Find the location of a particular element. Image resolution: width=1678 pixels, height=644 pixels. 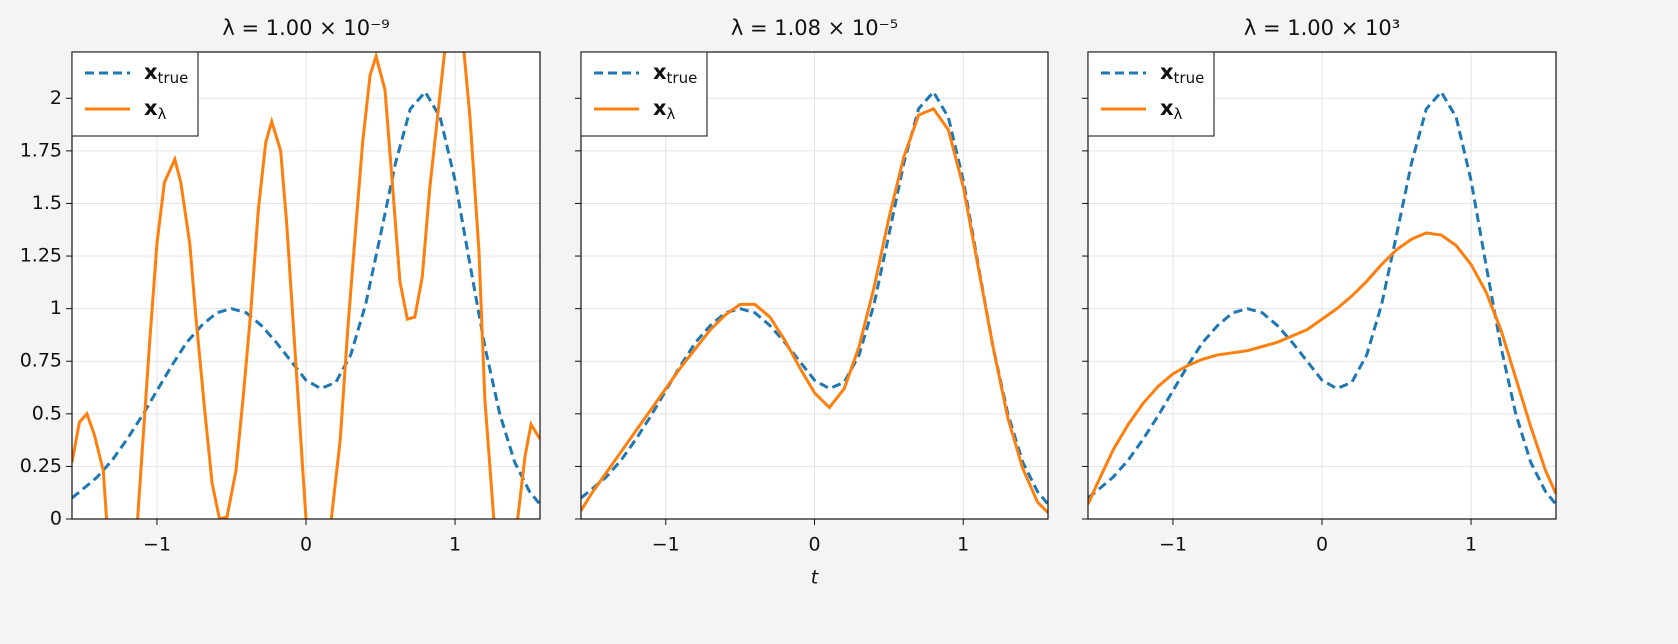

y-tick-label: 2 is located at coordinates (56, 98).